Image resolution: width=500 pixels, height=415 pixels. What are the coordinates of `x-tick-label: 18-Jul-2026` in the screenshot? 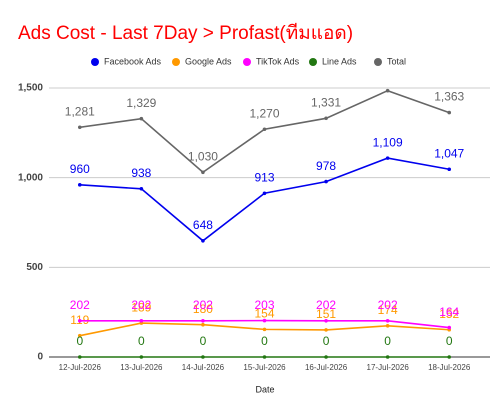 It's located at (449, 367).